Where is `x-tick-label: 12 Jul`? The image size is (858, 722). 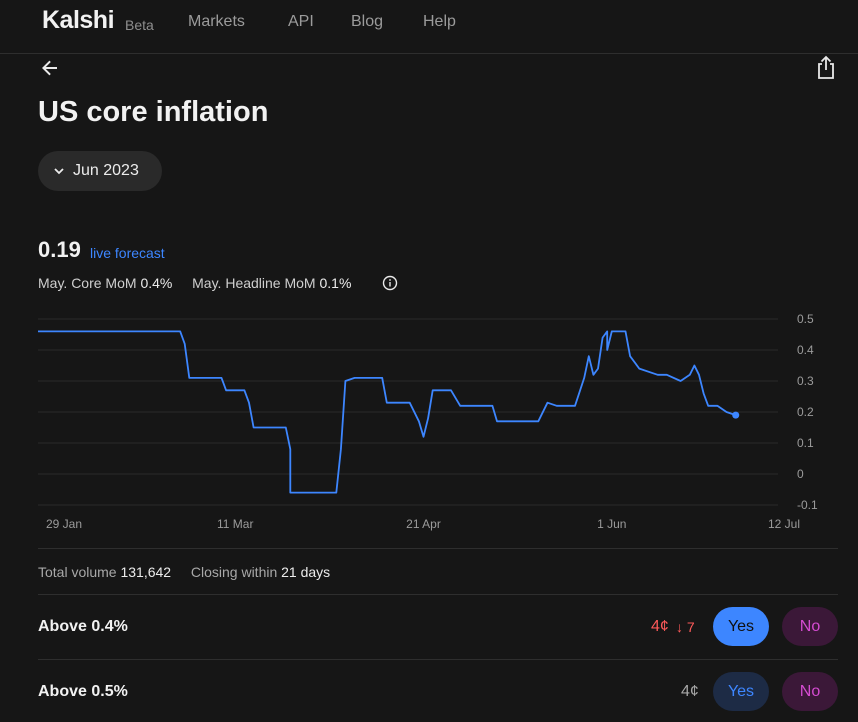
x-tick-label: 12 Jul is located at coordinates (784, 524).